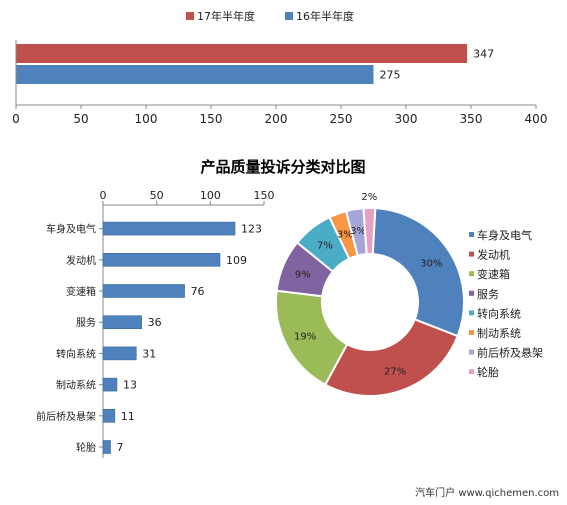  What do you see at coordinates (276, 119) in the screenshot?
I see `x-tick-label: 200` at bounding box center [276, 119].